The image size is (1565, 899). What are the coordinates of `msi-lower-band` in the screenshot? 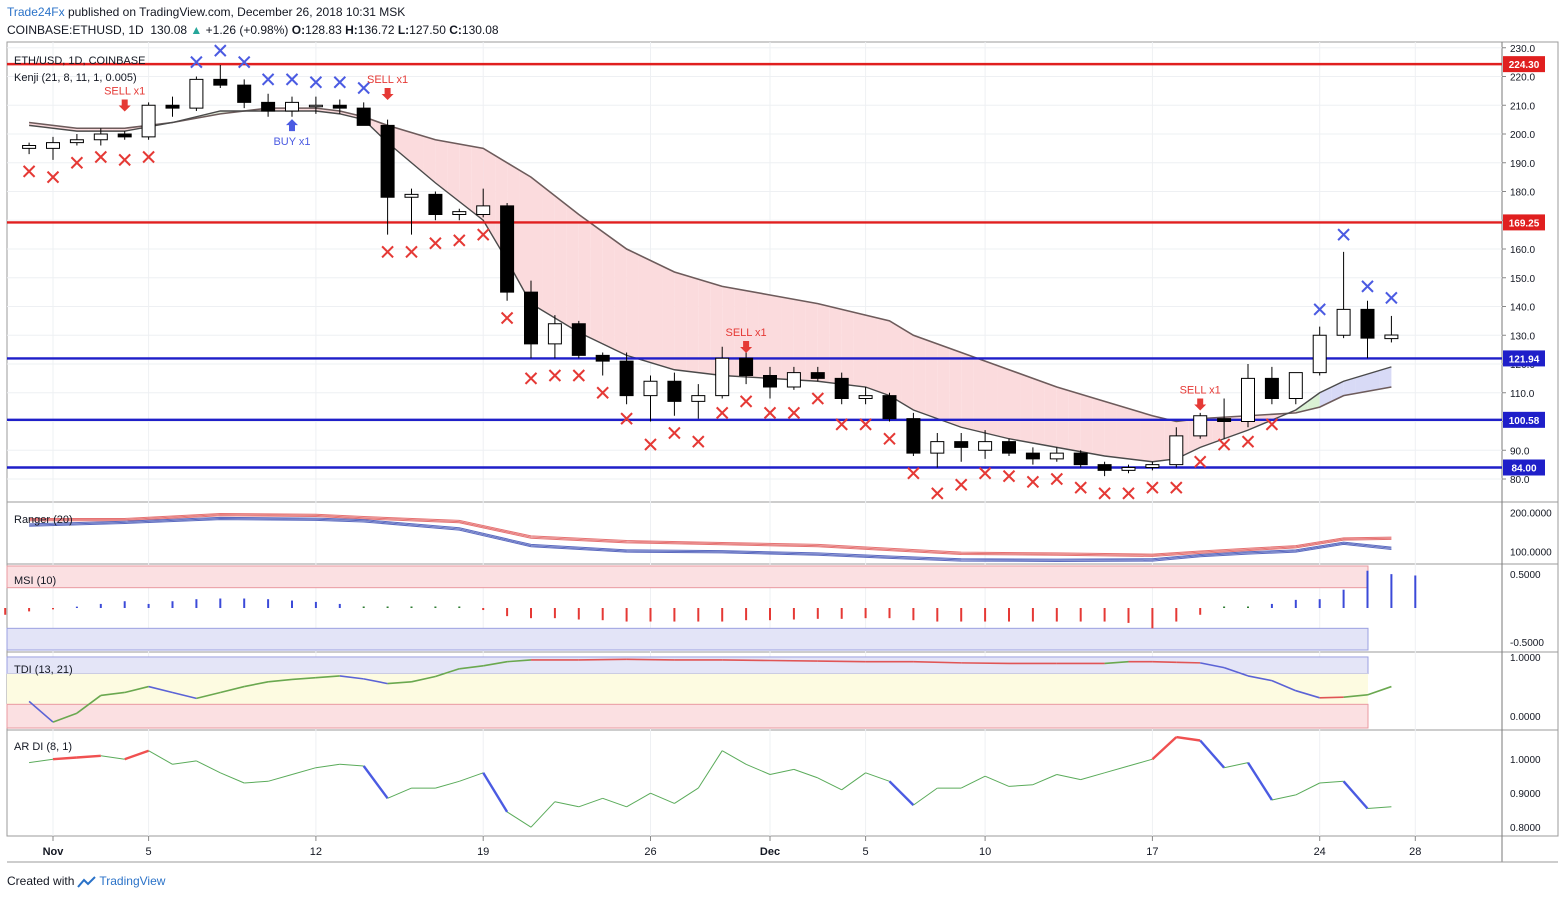 It's located at (687, 639).